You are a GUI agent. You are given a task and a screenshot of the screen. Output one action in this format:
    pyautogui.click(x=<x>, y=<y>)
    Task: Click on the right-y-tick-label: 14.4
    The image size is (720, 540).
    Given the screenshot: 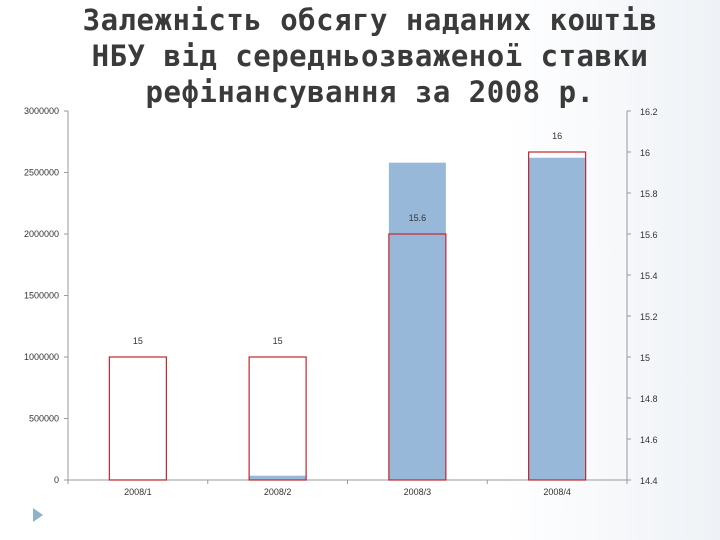 What is the action you would take?
    pyautogui.click(x=649, y=481)
    